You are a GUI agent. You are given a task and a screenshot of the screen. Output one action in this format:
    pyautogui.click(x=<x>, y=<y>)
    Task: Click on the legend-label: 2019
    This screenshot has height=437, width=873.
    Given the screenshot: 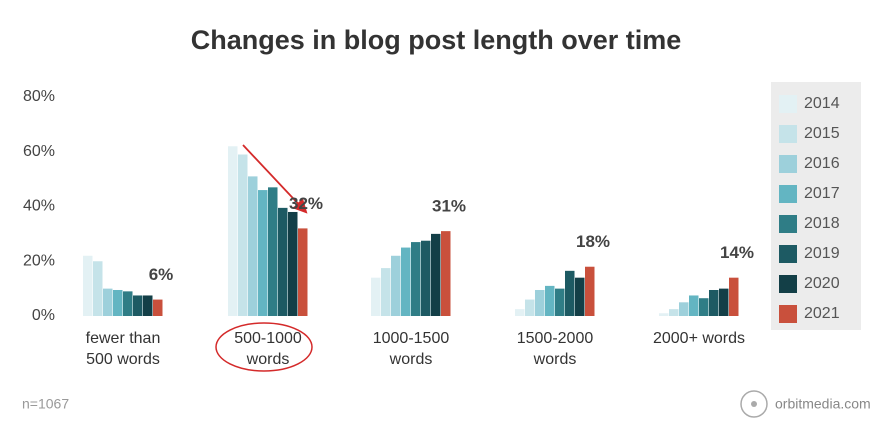 What is the action you would take?
    pyautogui.click(x=822, y=253)
    